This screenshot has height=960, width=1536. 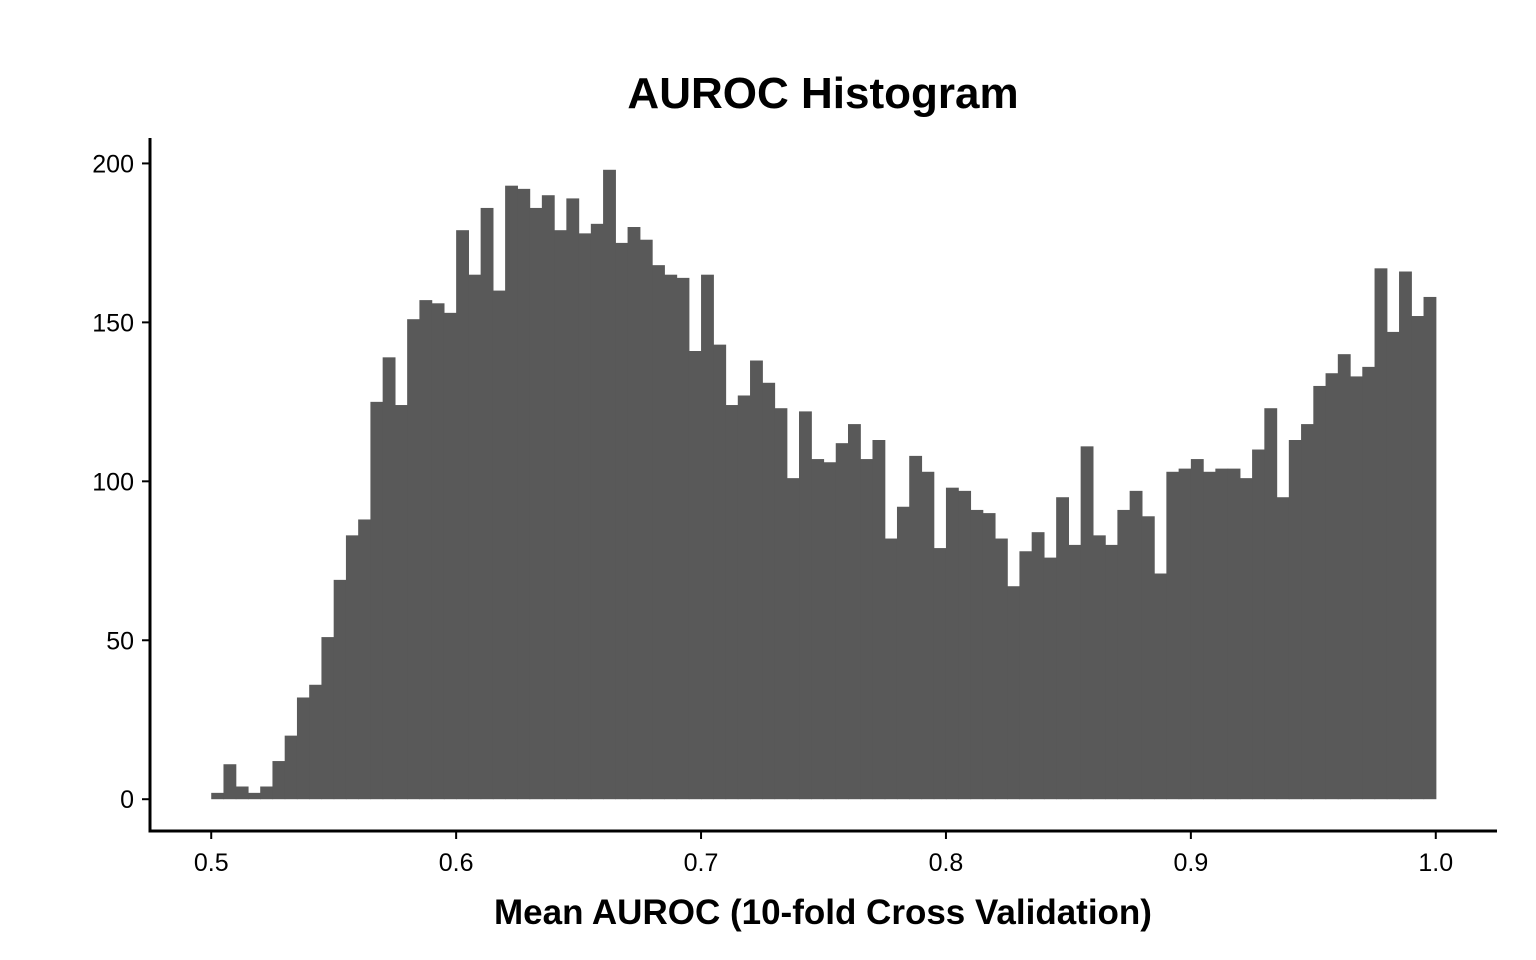 What do you see at coordinates (113, 164) in the screenshot?
I see `y-tick-label: 200` at bounding box center [113, 164].